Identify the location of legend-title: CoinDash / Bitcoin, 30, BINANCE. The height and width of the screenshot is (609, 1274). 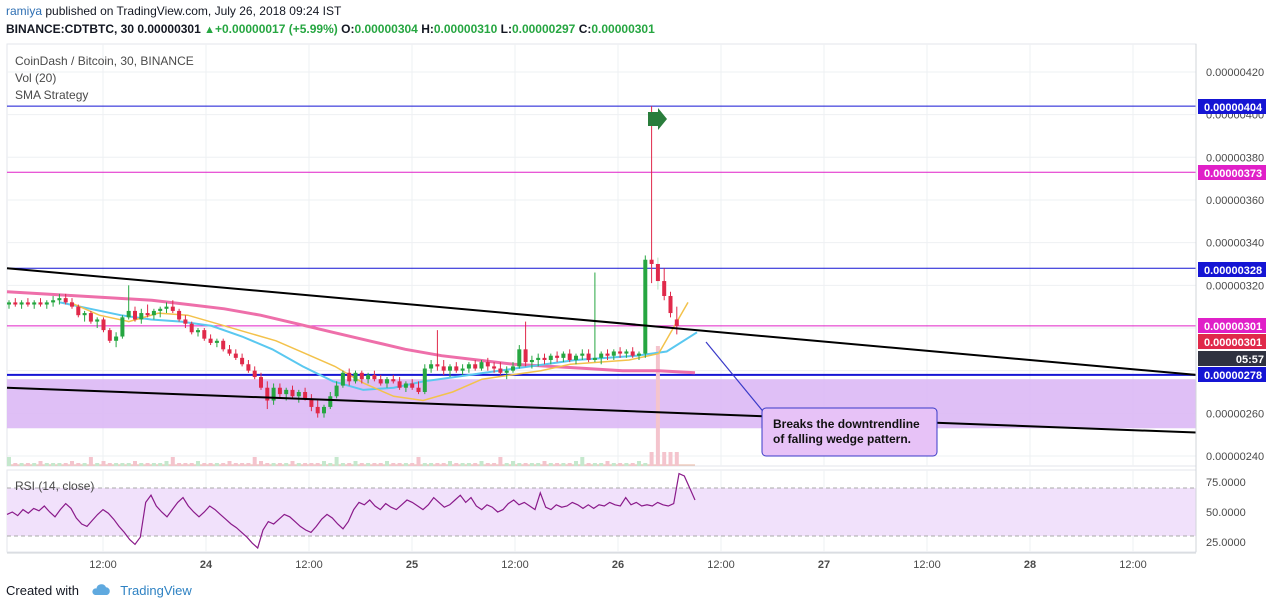
(104, 61).